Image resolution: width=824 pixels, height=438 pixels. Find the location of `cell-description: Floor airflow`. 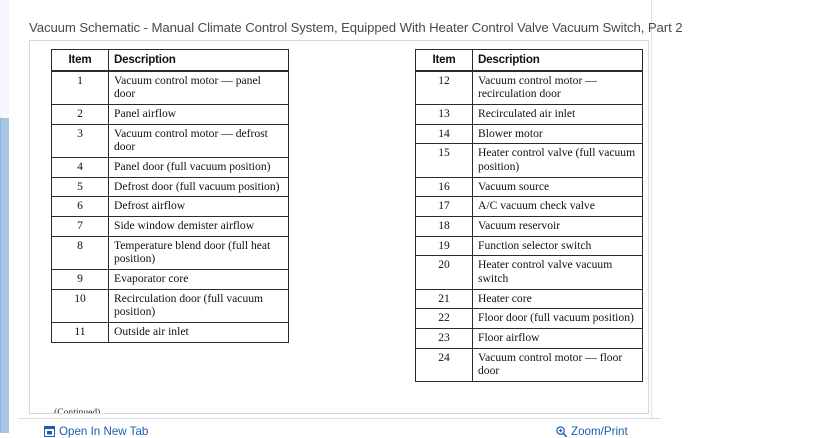

cell-description: Floor airflow is located at coordinates (557, 338).